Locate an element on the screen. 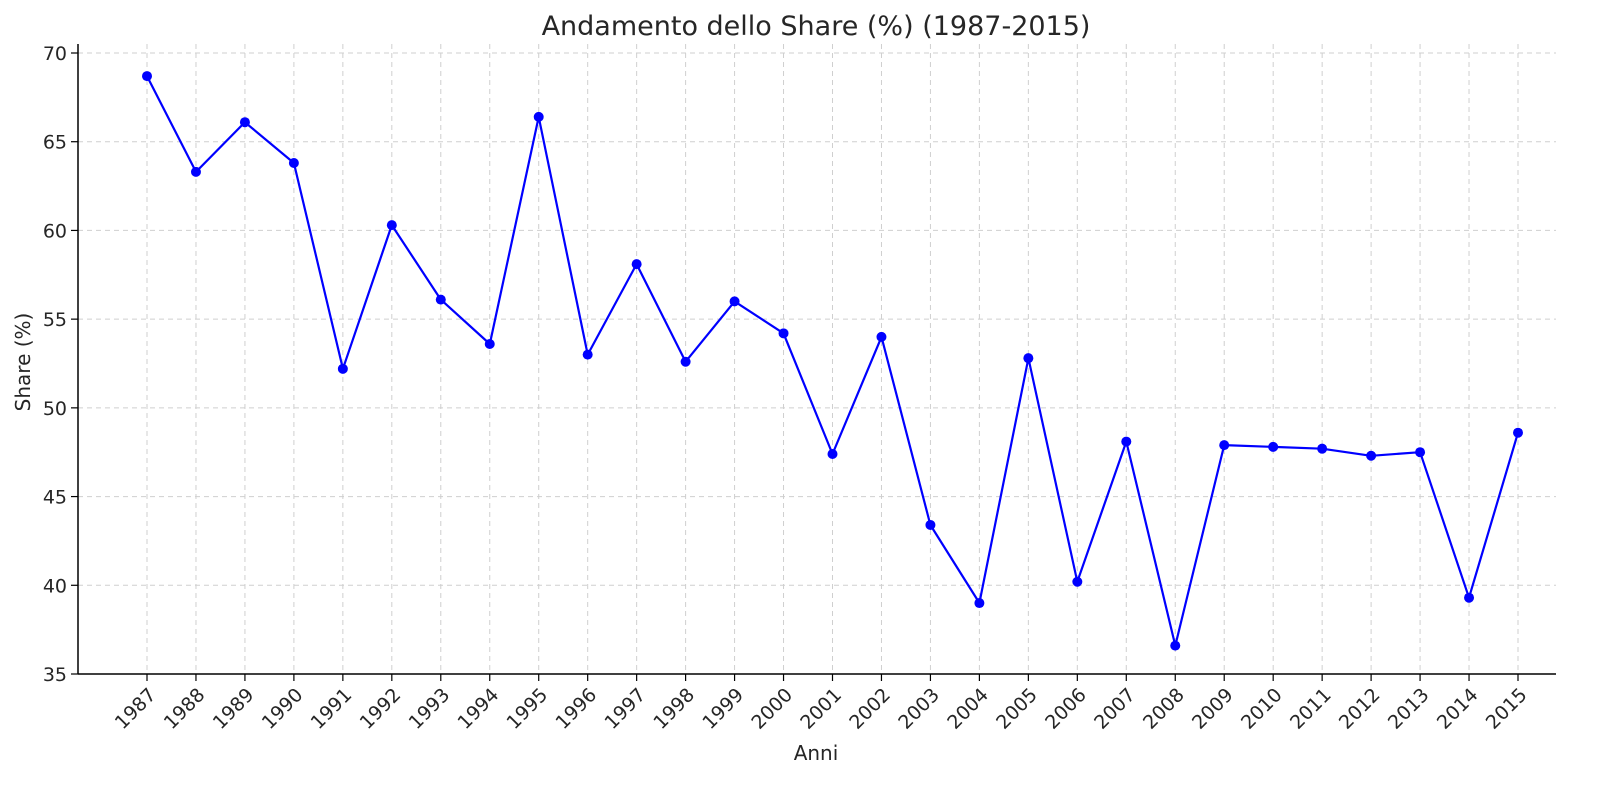  x-tick-label: 2007 is located at coordinates (1115, 709).